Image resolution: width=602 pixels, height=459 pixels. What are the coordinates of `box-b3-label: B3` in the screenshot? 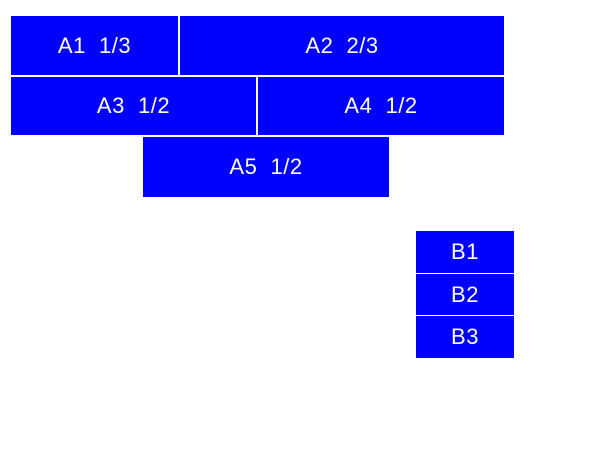 It's located at (465, 336).